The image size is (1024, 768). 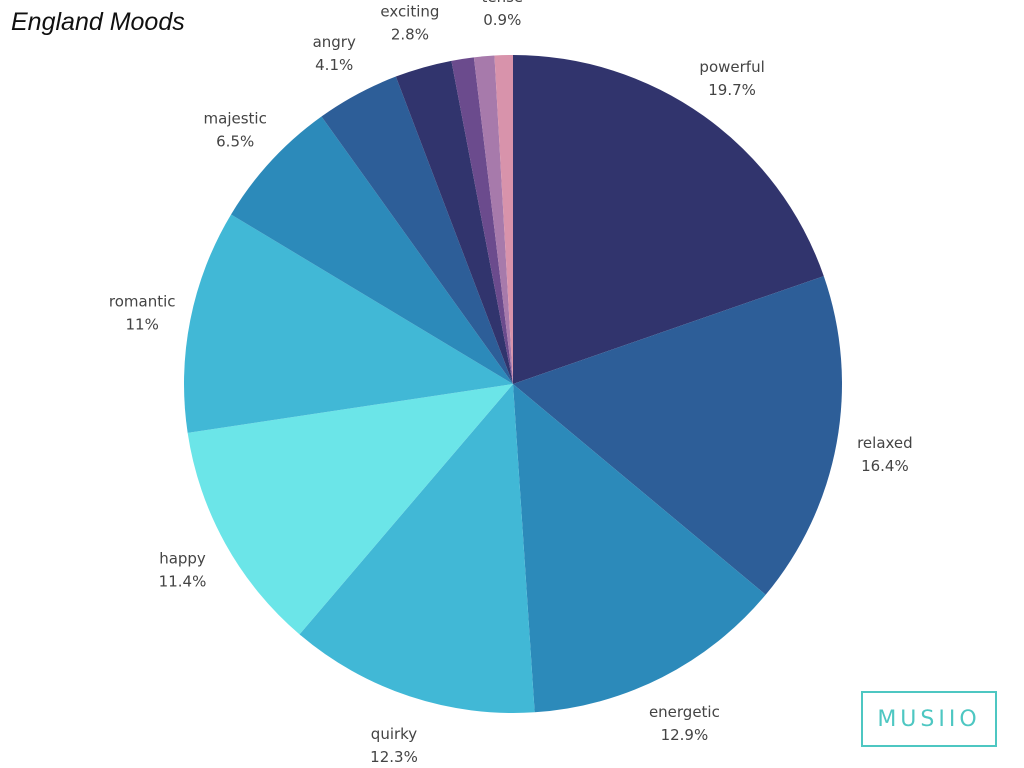 I want to click on slice-value-tense: 0.9%, so click(x=502, y=20).